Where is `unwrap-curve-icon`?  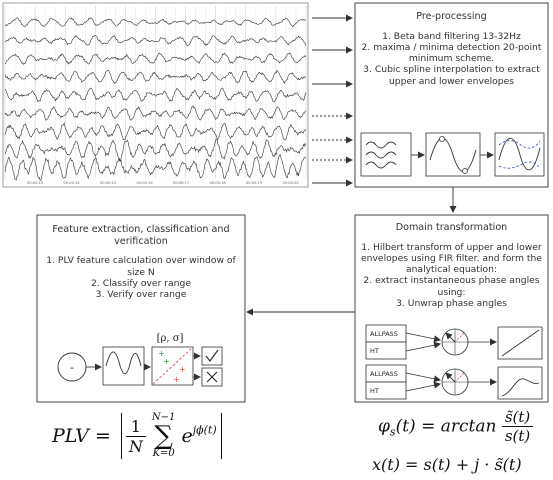 unwrap-curve-icon is located at coordinates (520, 387).